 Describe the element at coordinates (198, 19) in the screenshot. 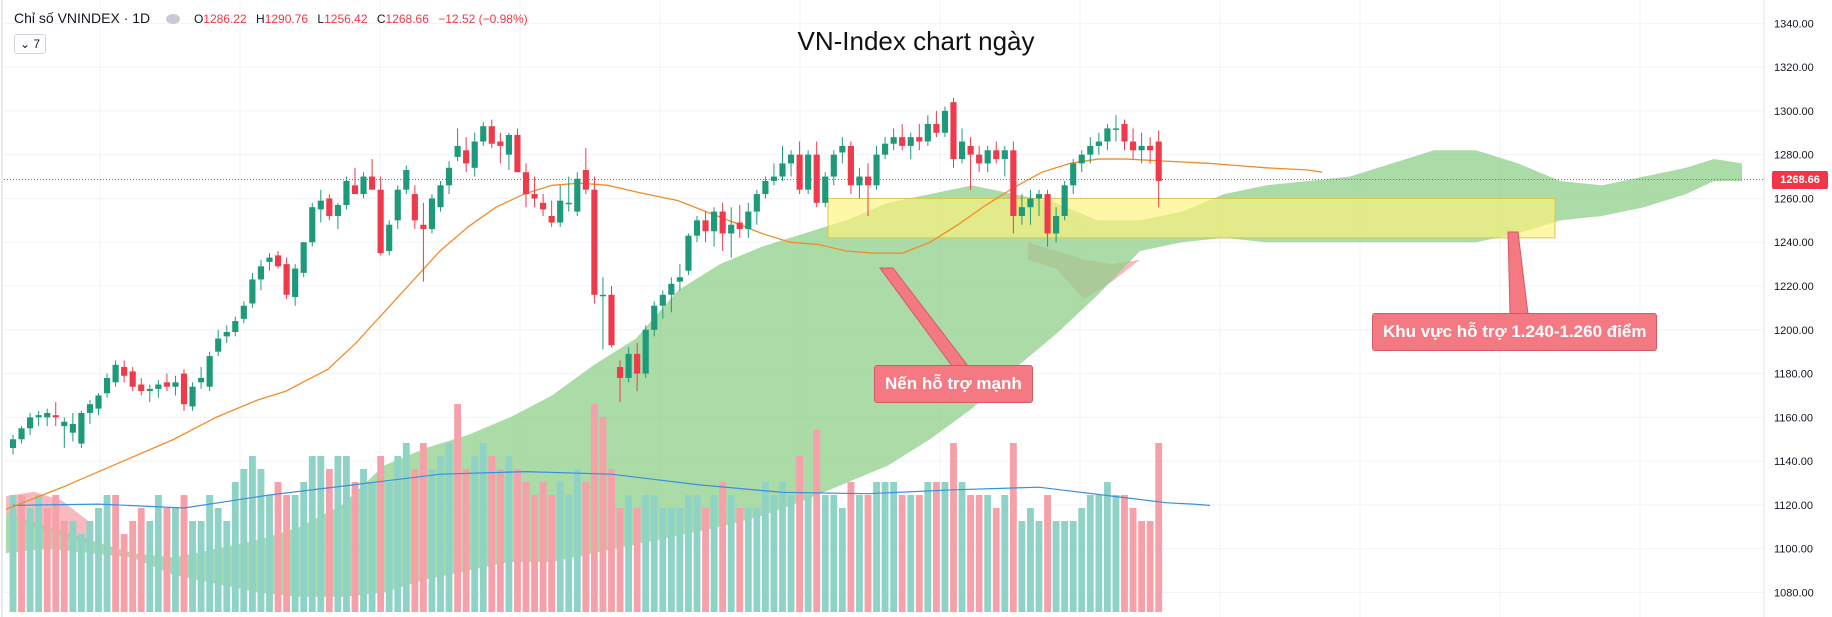

I see `open-label: O` at that location.